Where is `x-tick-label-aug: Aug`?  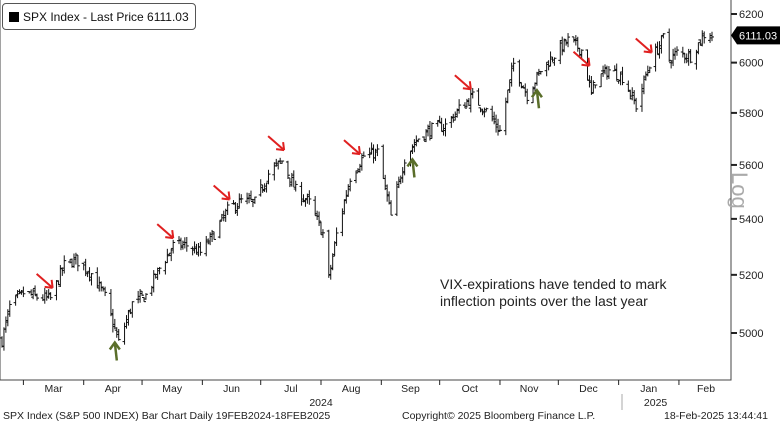
x-tick-label-aug: Aug is located at coordinates (351, 389).